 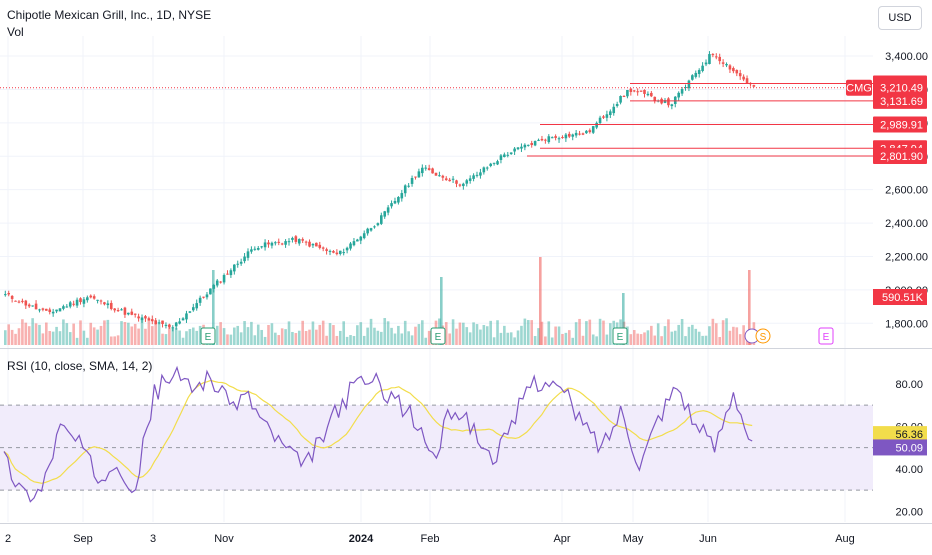 What do you see at coordinates (900, 297) in the screenshot?
I see `volume-value-tag` at bounding box center [900, 297].